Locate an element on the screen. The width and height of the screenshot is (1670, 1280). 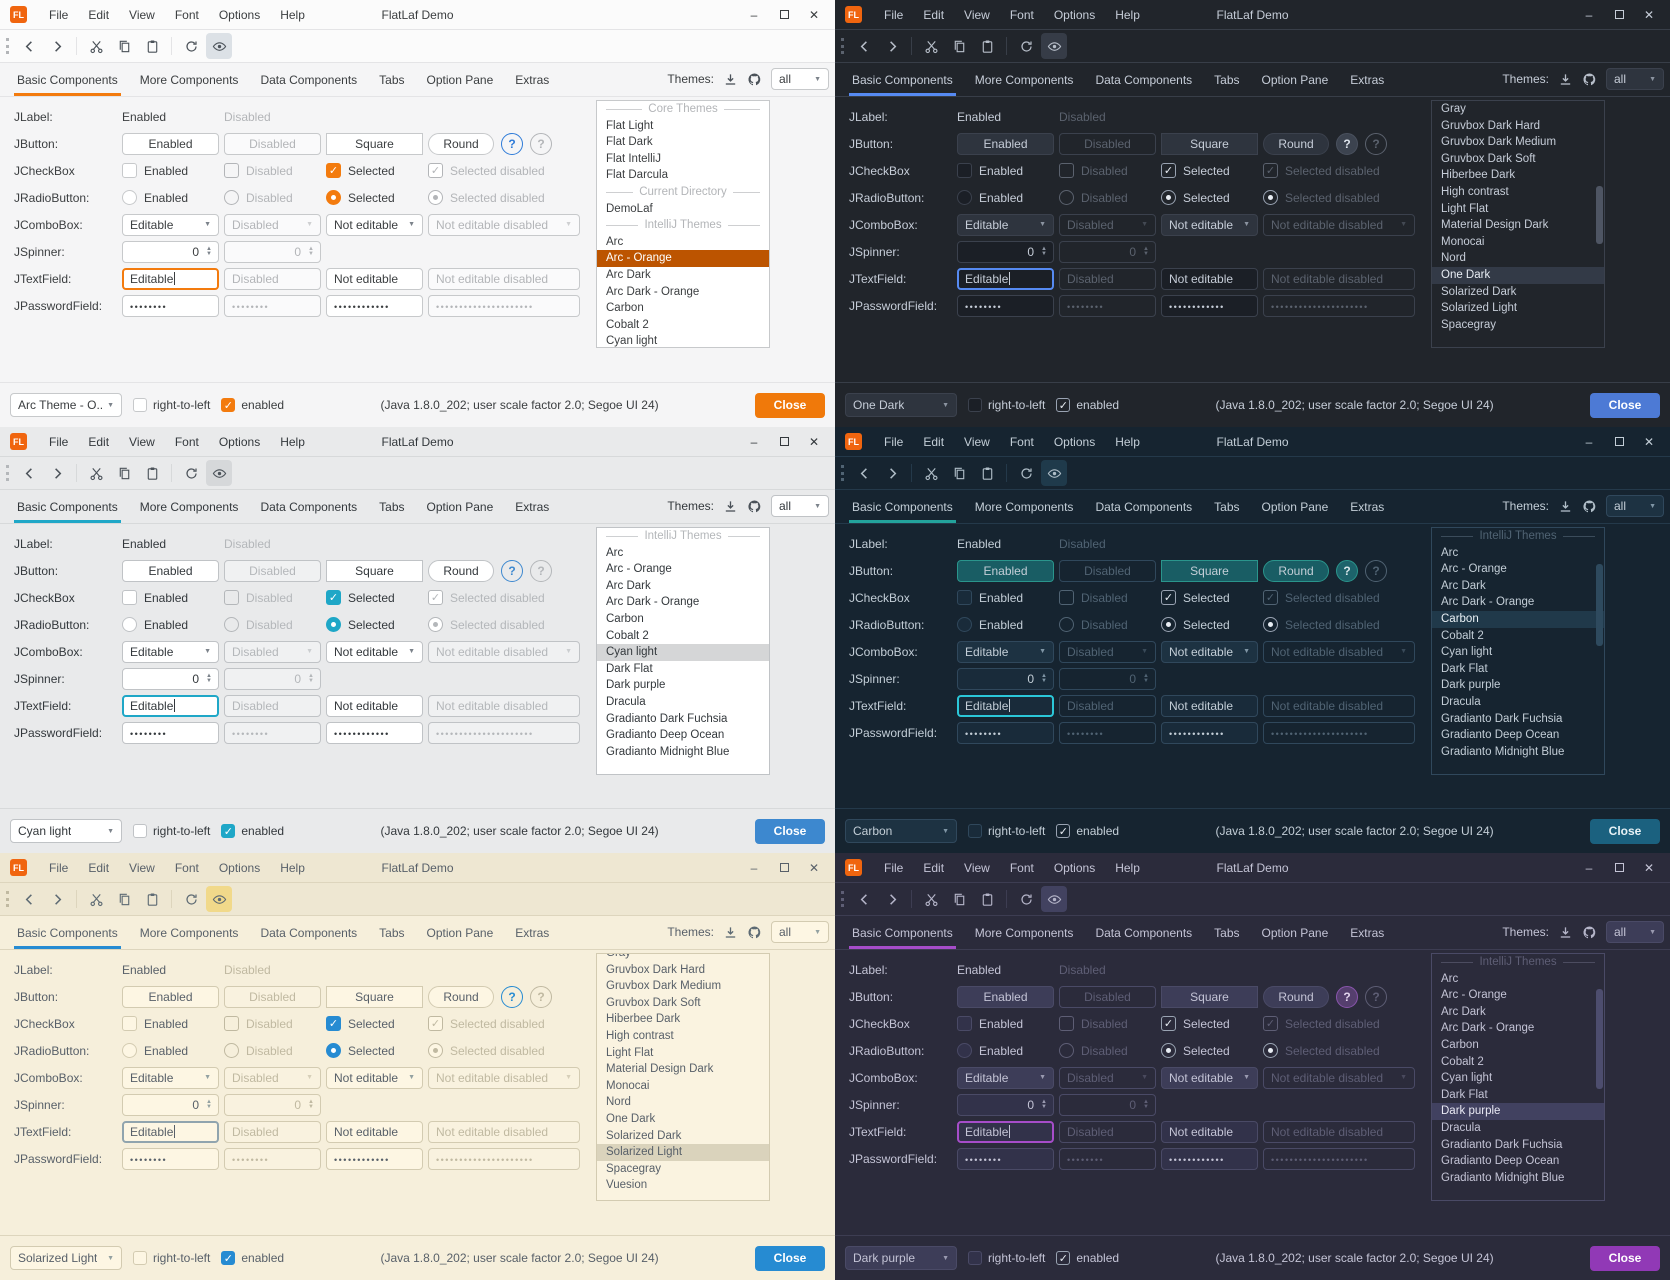
theme-list-item: High contrast is located at coordinates (640, 1035).